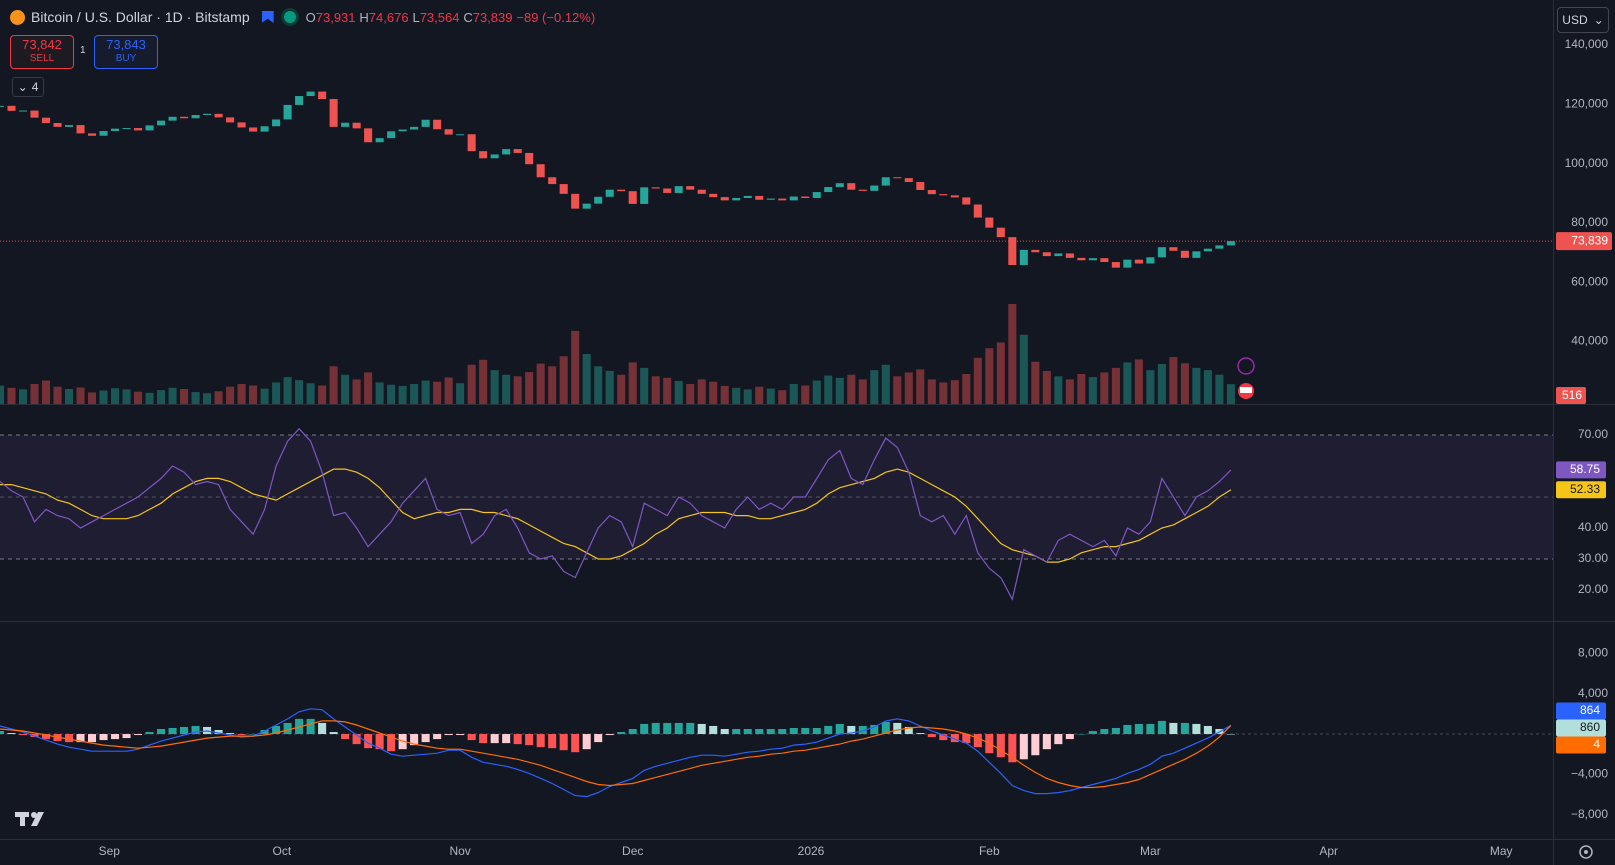  Describe the element at coordinates (1586, 852) in the screenshot. I see `settings-icon` at that location.